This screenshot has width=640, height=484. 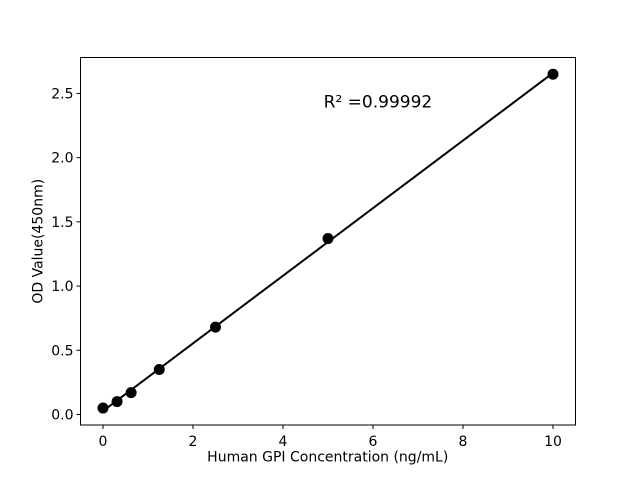 I want to click on x-tick-label: 0, so click(x=103, y=442).